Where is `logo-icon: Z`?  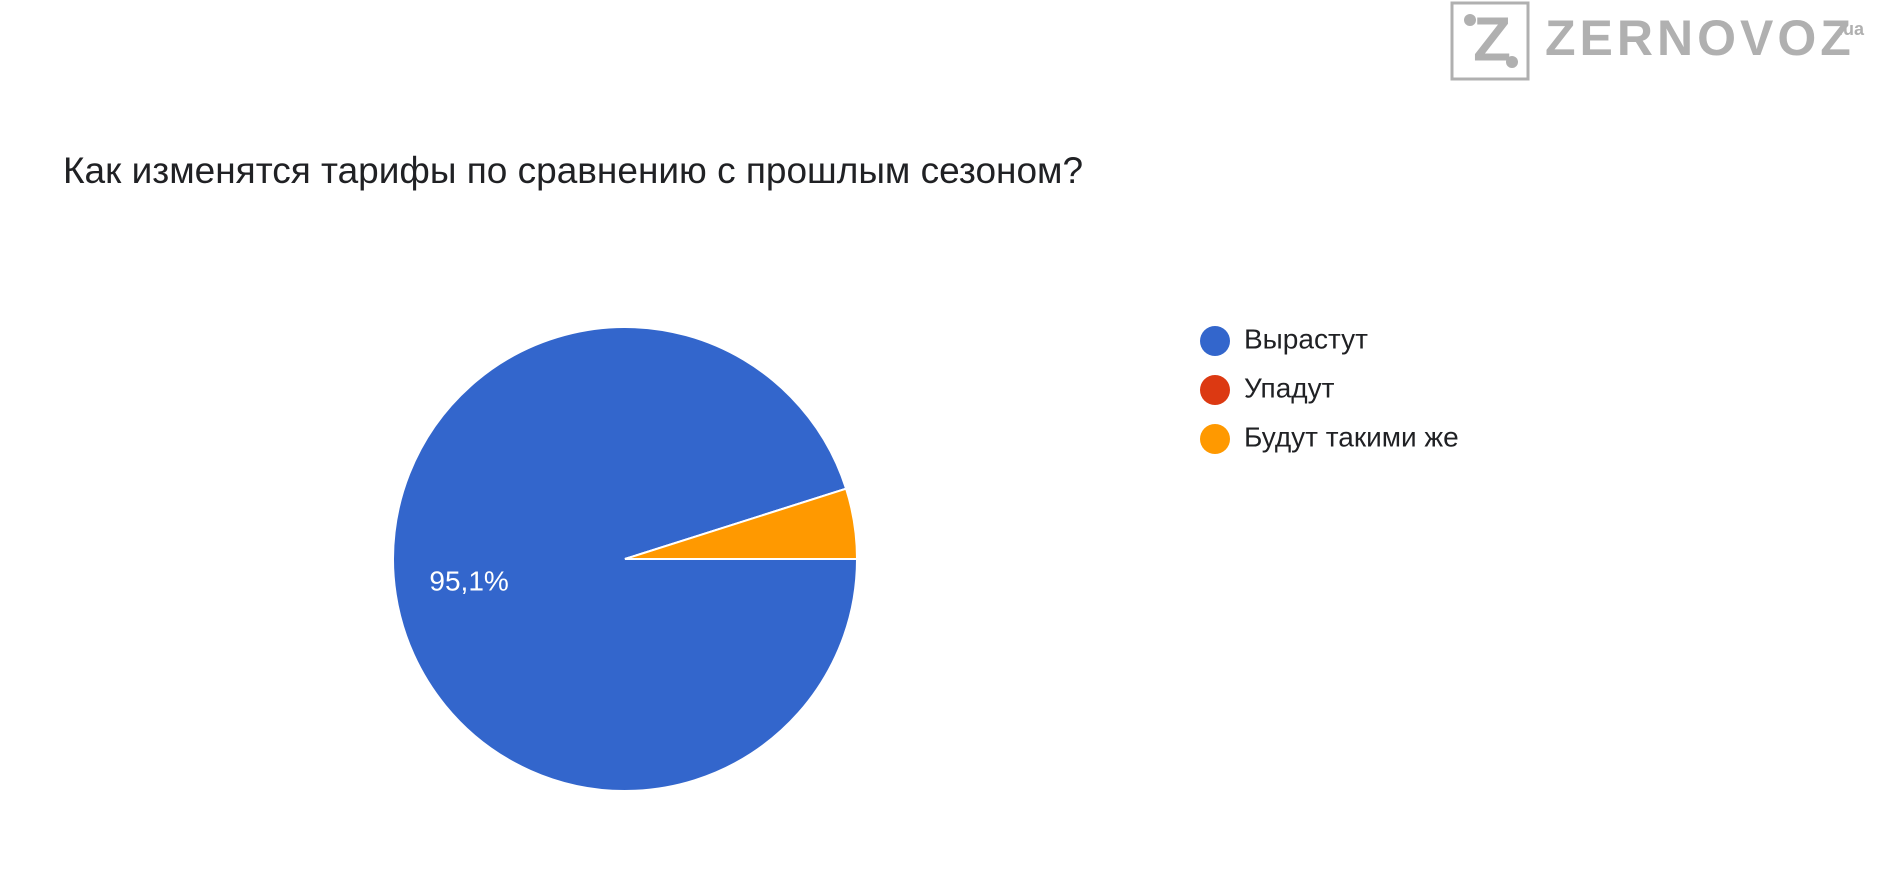 logo-icon: Z is located at coordinates (1492, 39).